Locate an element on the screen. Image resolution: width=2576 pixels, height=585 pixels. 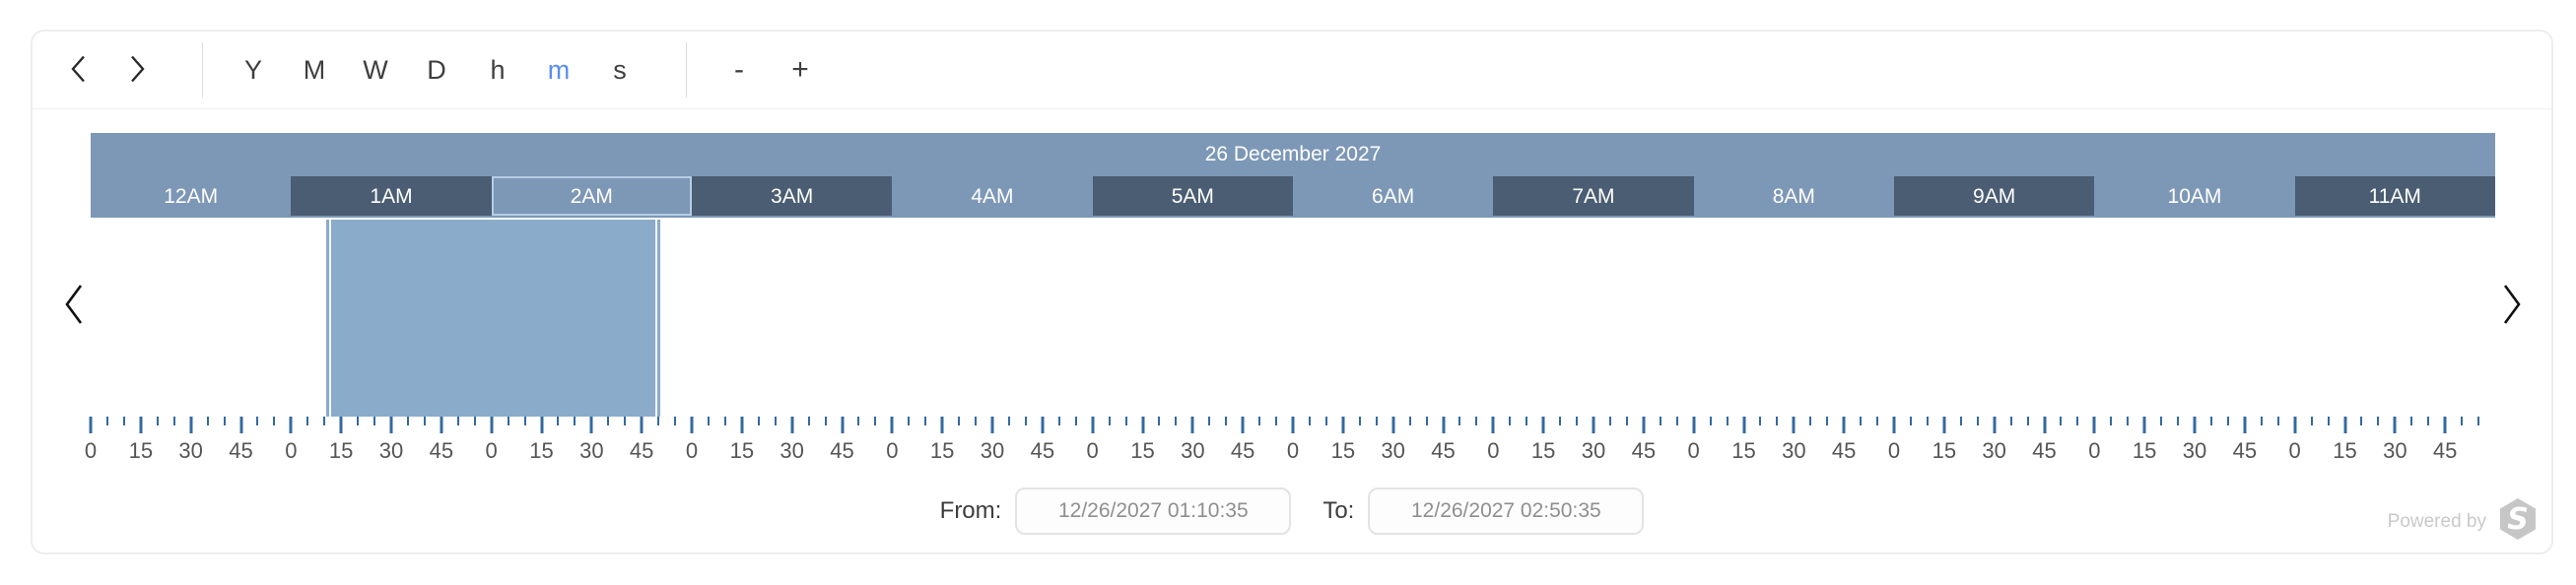
hour-cell: 11AM is located at coordinates (2395, 196).